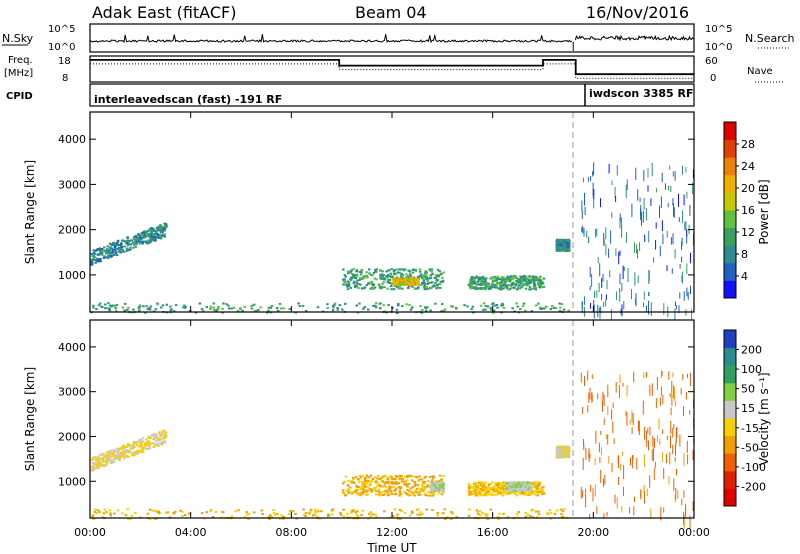 The image size is (800, 554). What do you see at coordinates (764, 211) in the screenshot?
I see `power-colorbar-label: Power [dB]` at bounding box center [764, 211].